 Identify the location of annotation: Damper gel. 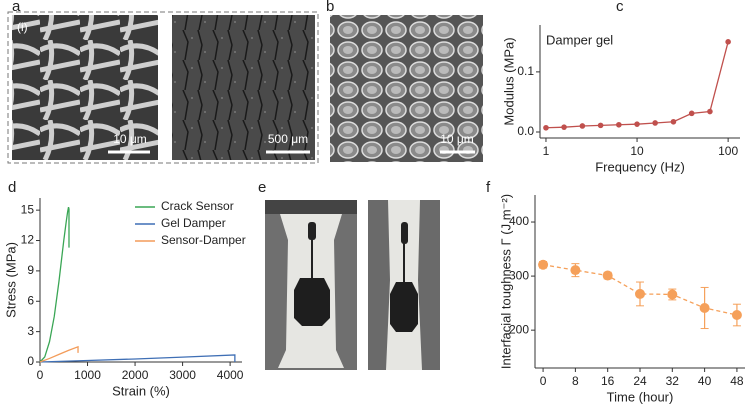
(579, 39).